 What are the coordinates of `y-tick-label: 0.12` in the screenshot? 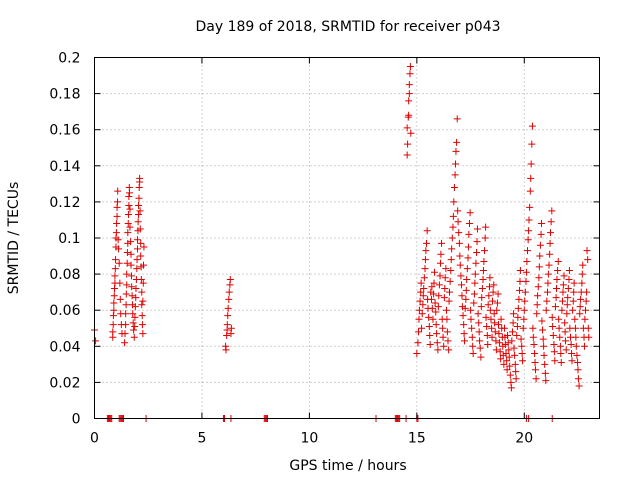 It's located at (64, 203).